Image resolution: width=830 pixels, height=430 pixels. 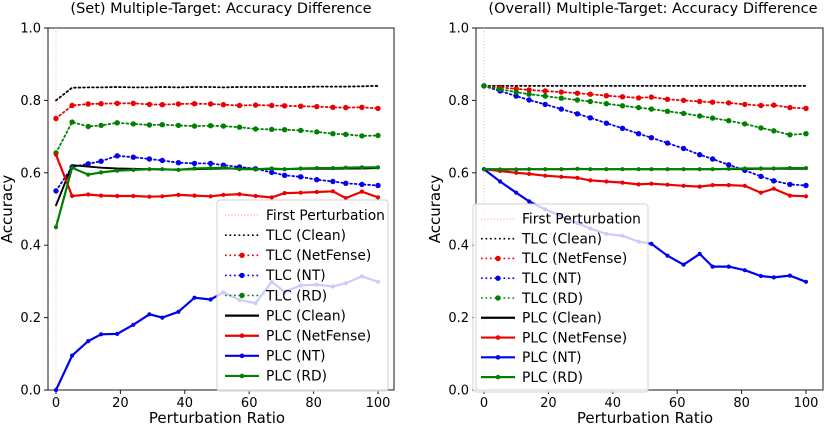 I want to click on legend-label-tlc-rd: TLC (RD), so click(x=552, y=299).